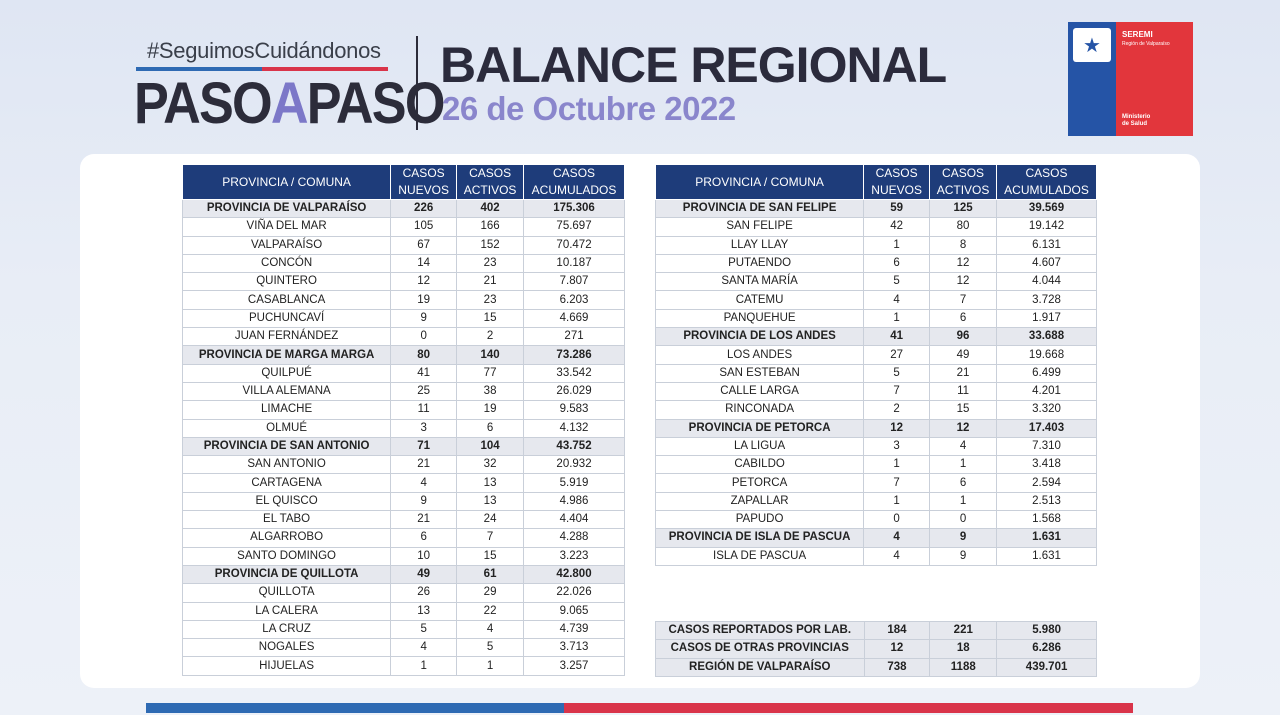 The width and height of the screenshot is (1280, 715). Describe the element at coordinates (1046, 446) in the screenshot. I see `cell-acumulados: 7.310` at that location.